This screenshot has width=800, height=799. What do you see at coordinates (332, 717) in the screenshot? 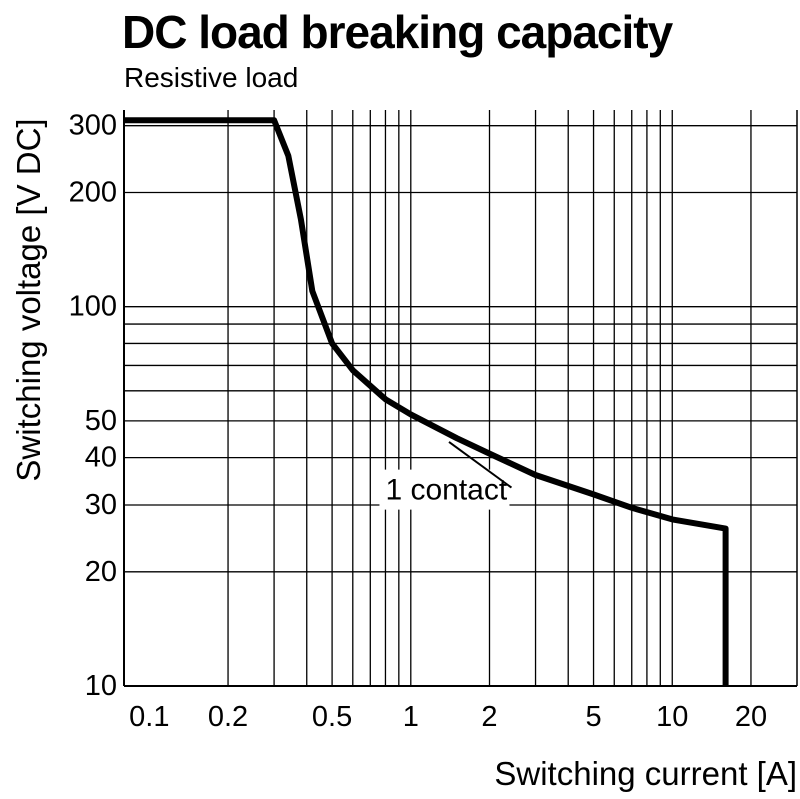
I see `x-tick-label: 0.5` at bounding box center [332, 717].